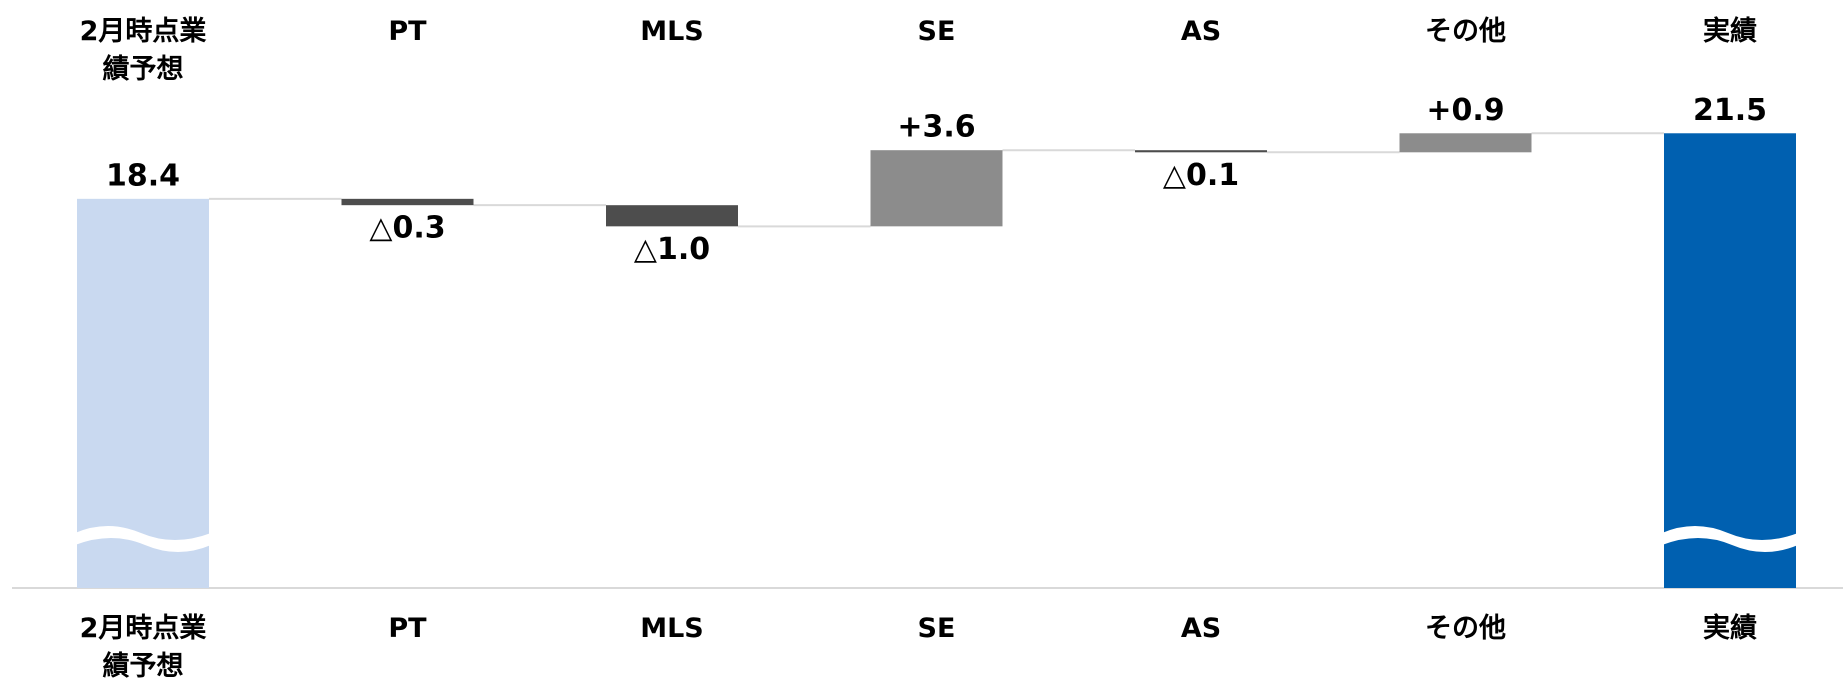  What do you see at coordinates (1201, 628) in the screenshot?
I see `x-tick-label-bottom: AS` at bounding box center [1201, 628].